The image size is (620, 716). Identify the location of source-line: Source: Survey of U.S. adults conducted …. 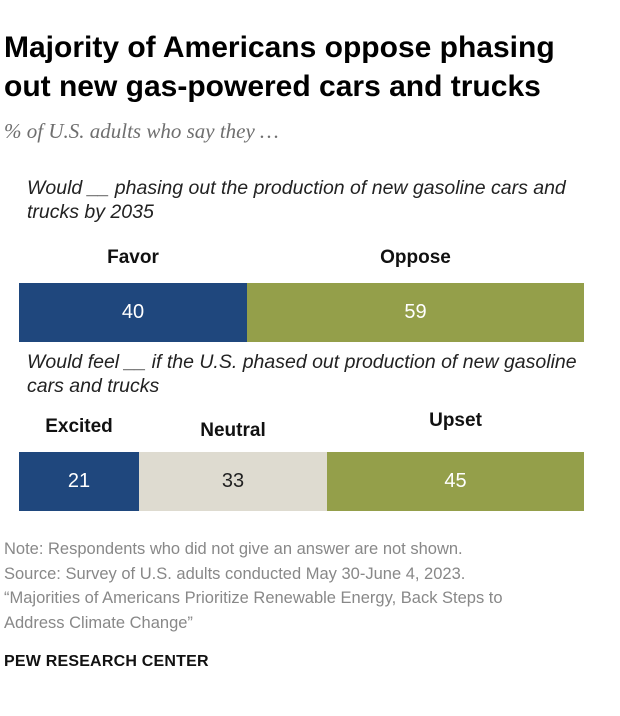
(235, 573).